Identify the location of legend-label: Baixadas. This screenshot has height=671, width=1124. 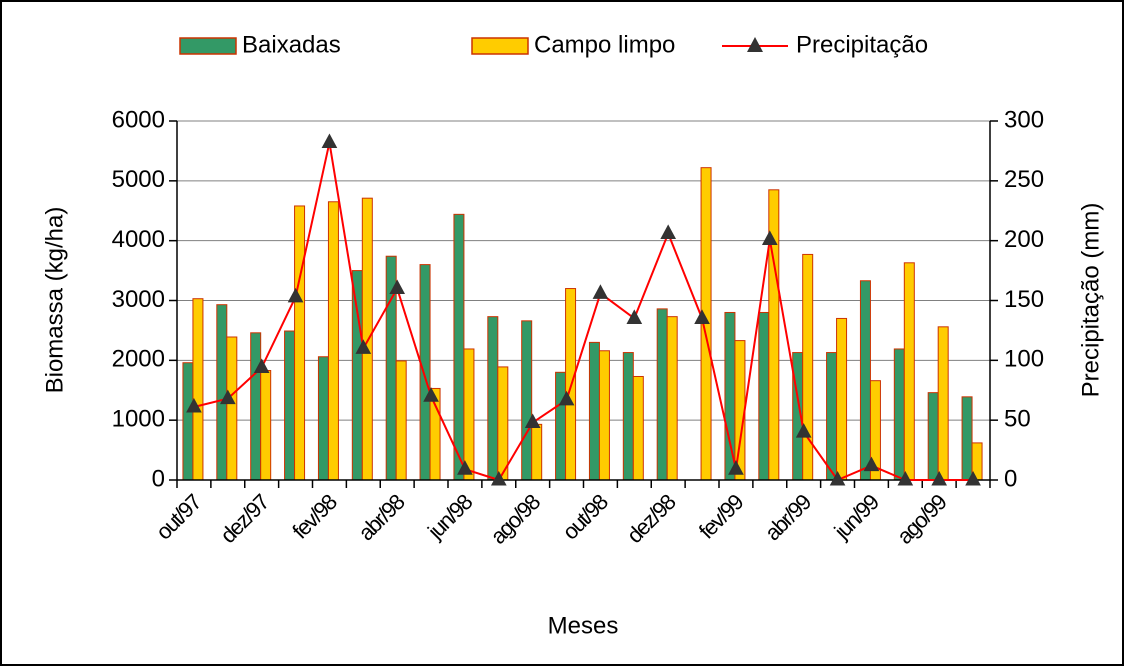
(291, 44).